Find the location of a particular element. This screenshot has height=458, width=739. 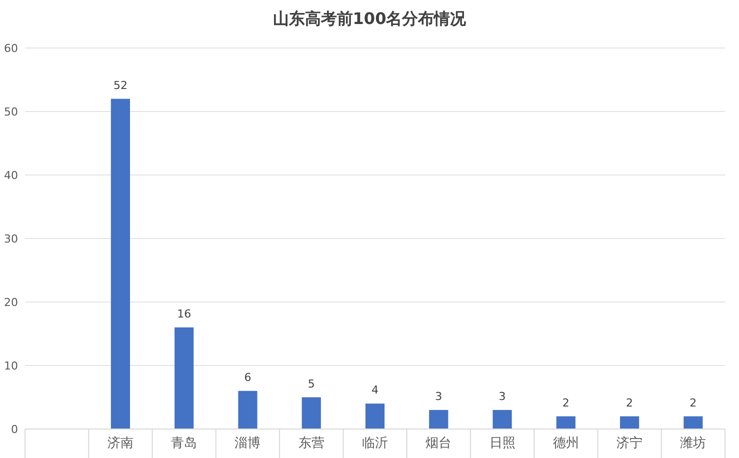

y-tick-label: 10 is located at coordinates (11, 366).